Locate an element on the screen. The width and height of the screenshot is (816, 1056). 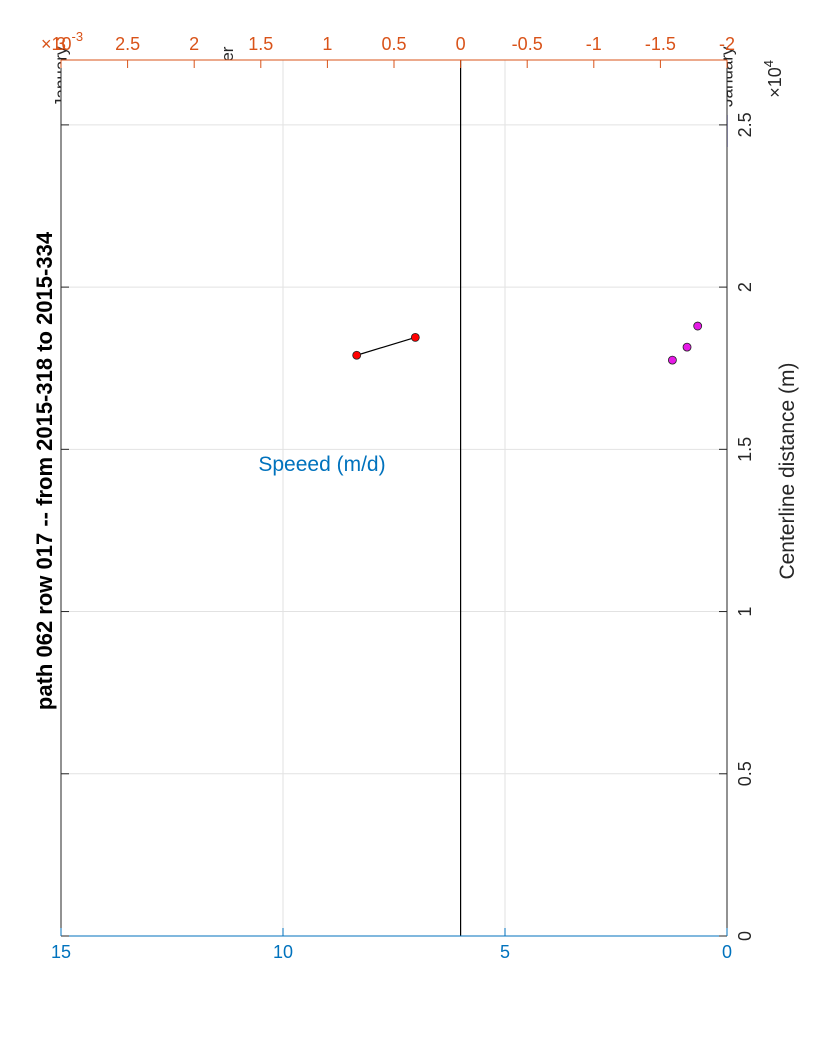
y-tick-label: 0 is located at coordinates (727, 952).